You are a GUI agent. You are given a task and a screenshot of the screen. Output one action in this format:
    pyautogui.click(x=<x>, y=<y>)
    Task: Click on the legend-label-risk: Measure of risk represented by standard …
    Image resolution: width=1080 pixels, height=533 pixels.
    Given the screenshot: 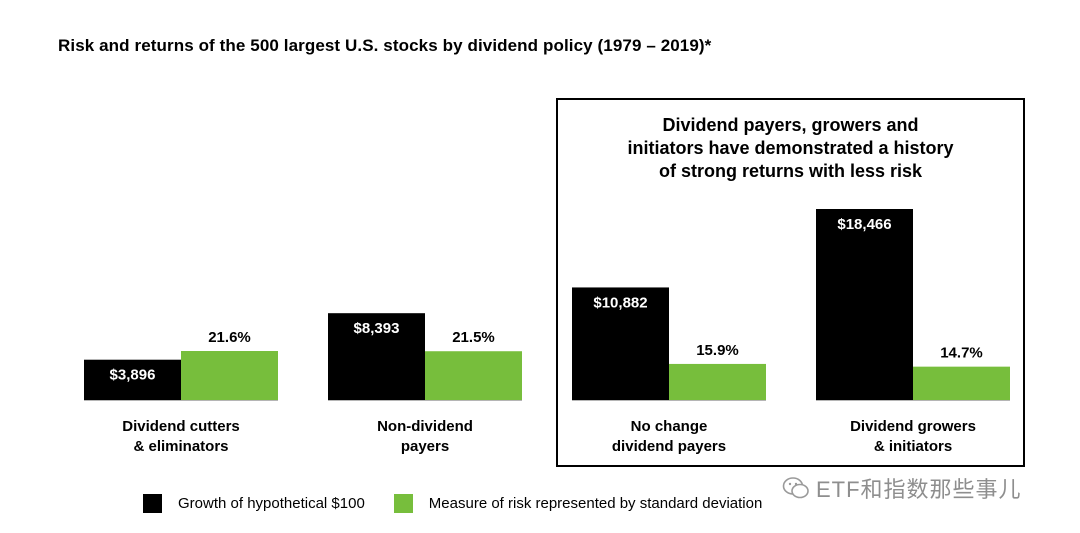 What is the action you would take?
    pyautogui.click(x=595, y=503)
    